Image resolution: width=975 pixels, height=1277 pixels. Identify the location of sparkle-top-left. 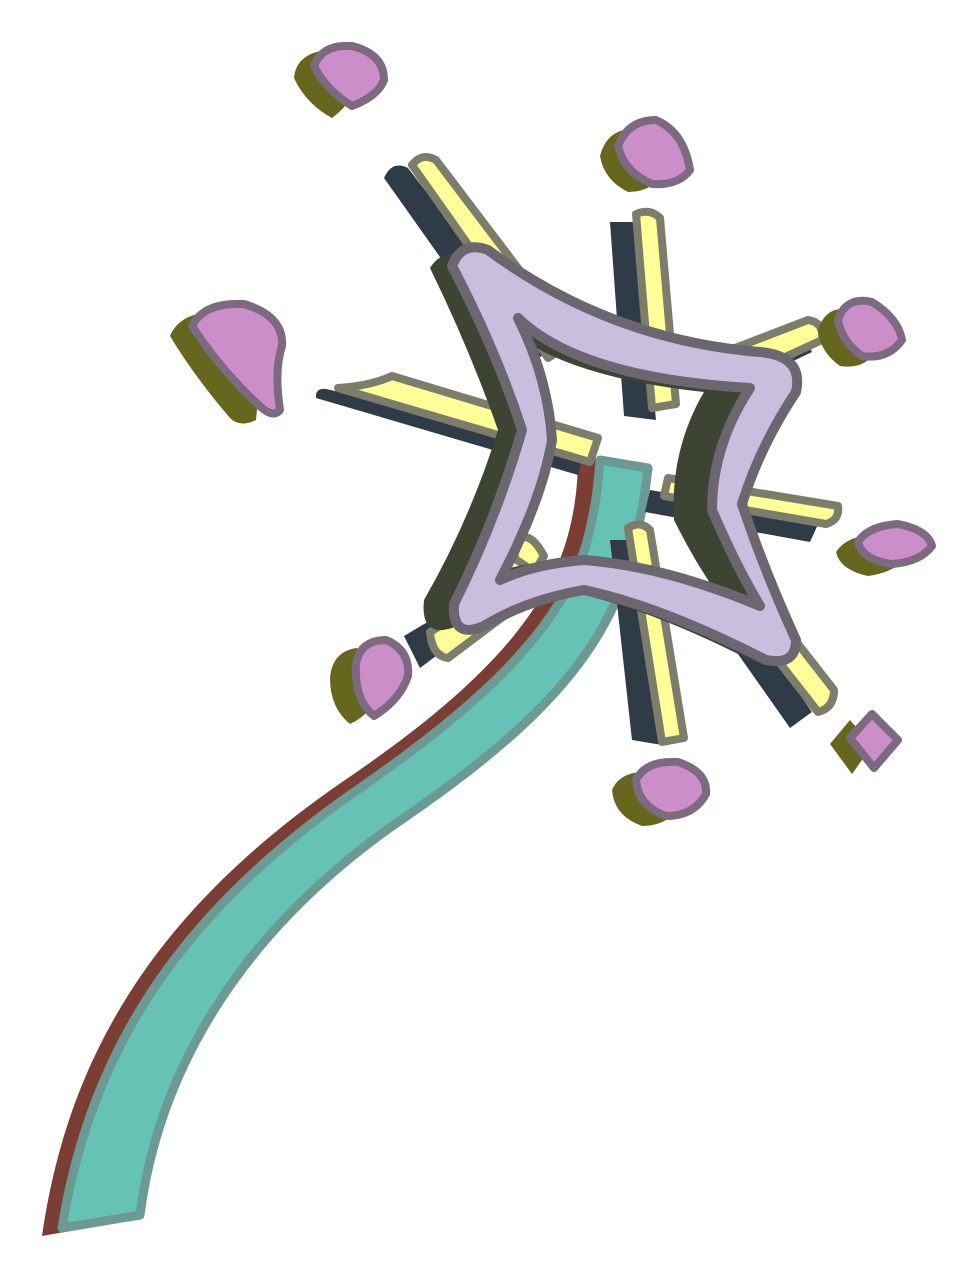
(341, 79).